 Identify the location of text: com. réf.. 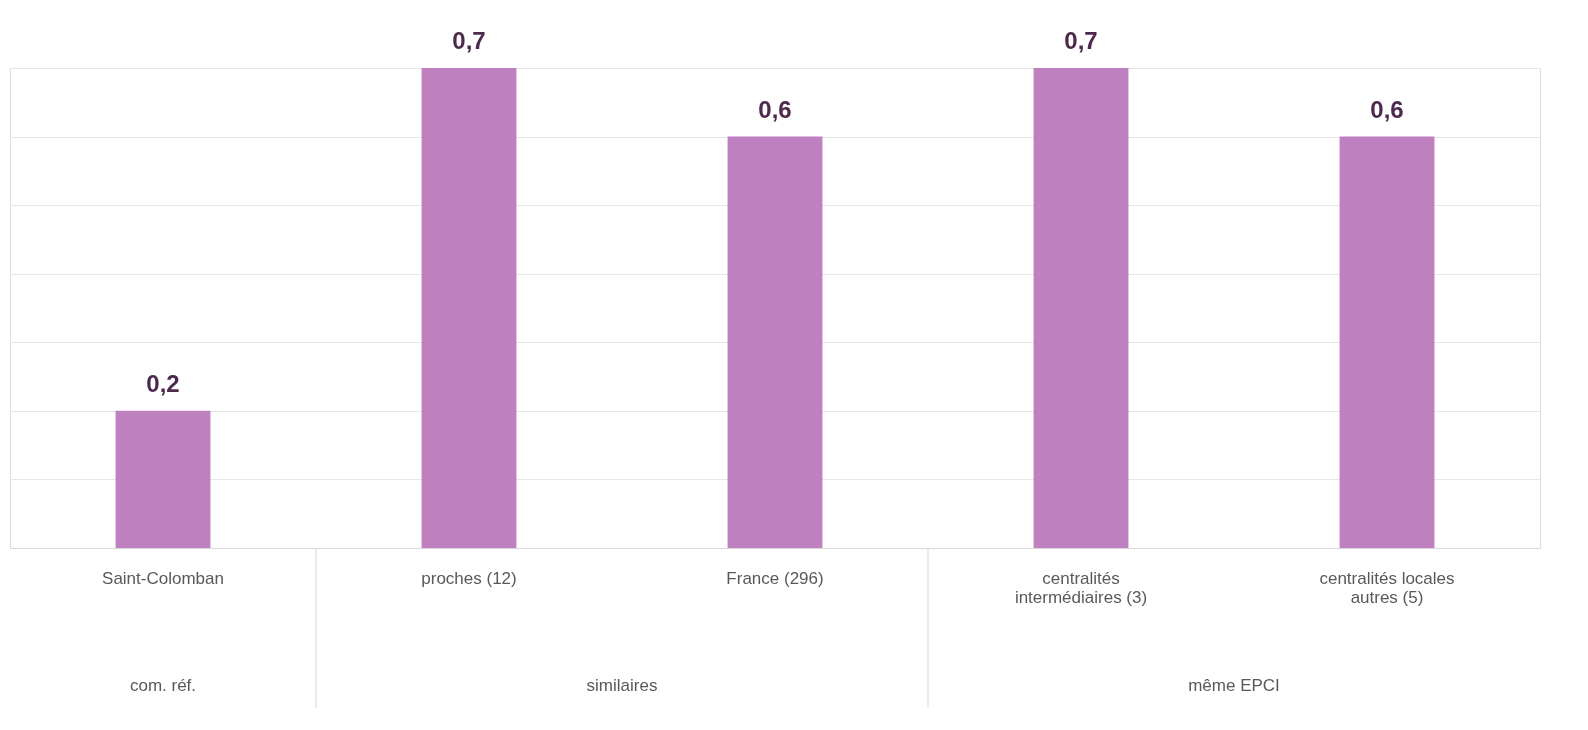
(163, 685).